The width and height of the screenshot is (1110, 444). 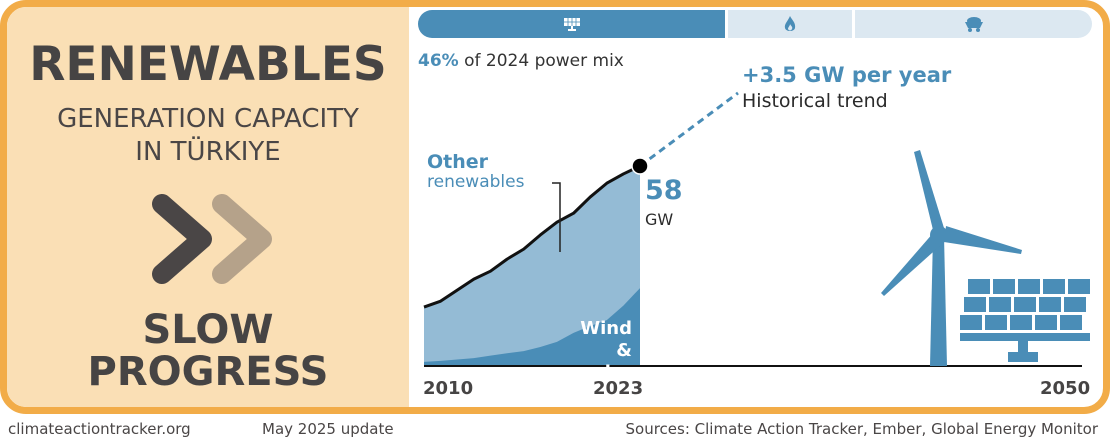 I want to click on wind-turbine-icon, so click(x=951, y=258).